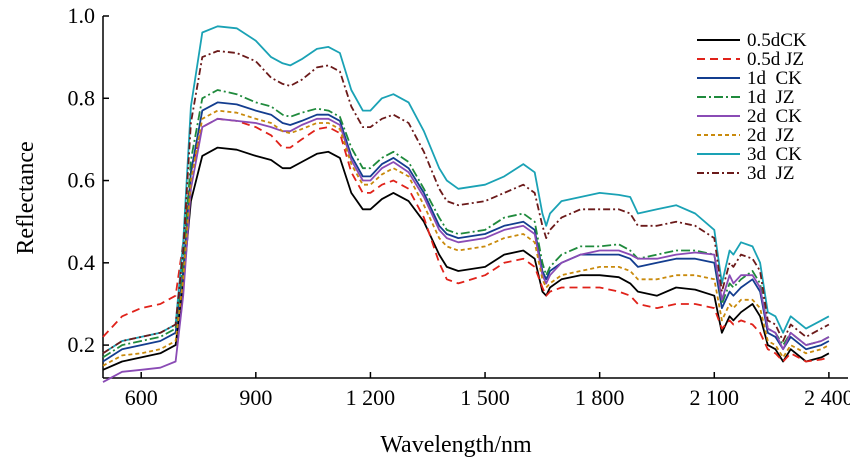 The width and height of the screenshot is (850, 463). I want to click on y-tick-label: 0.2, so click(82, 344).